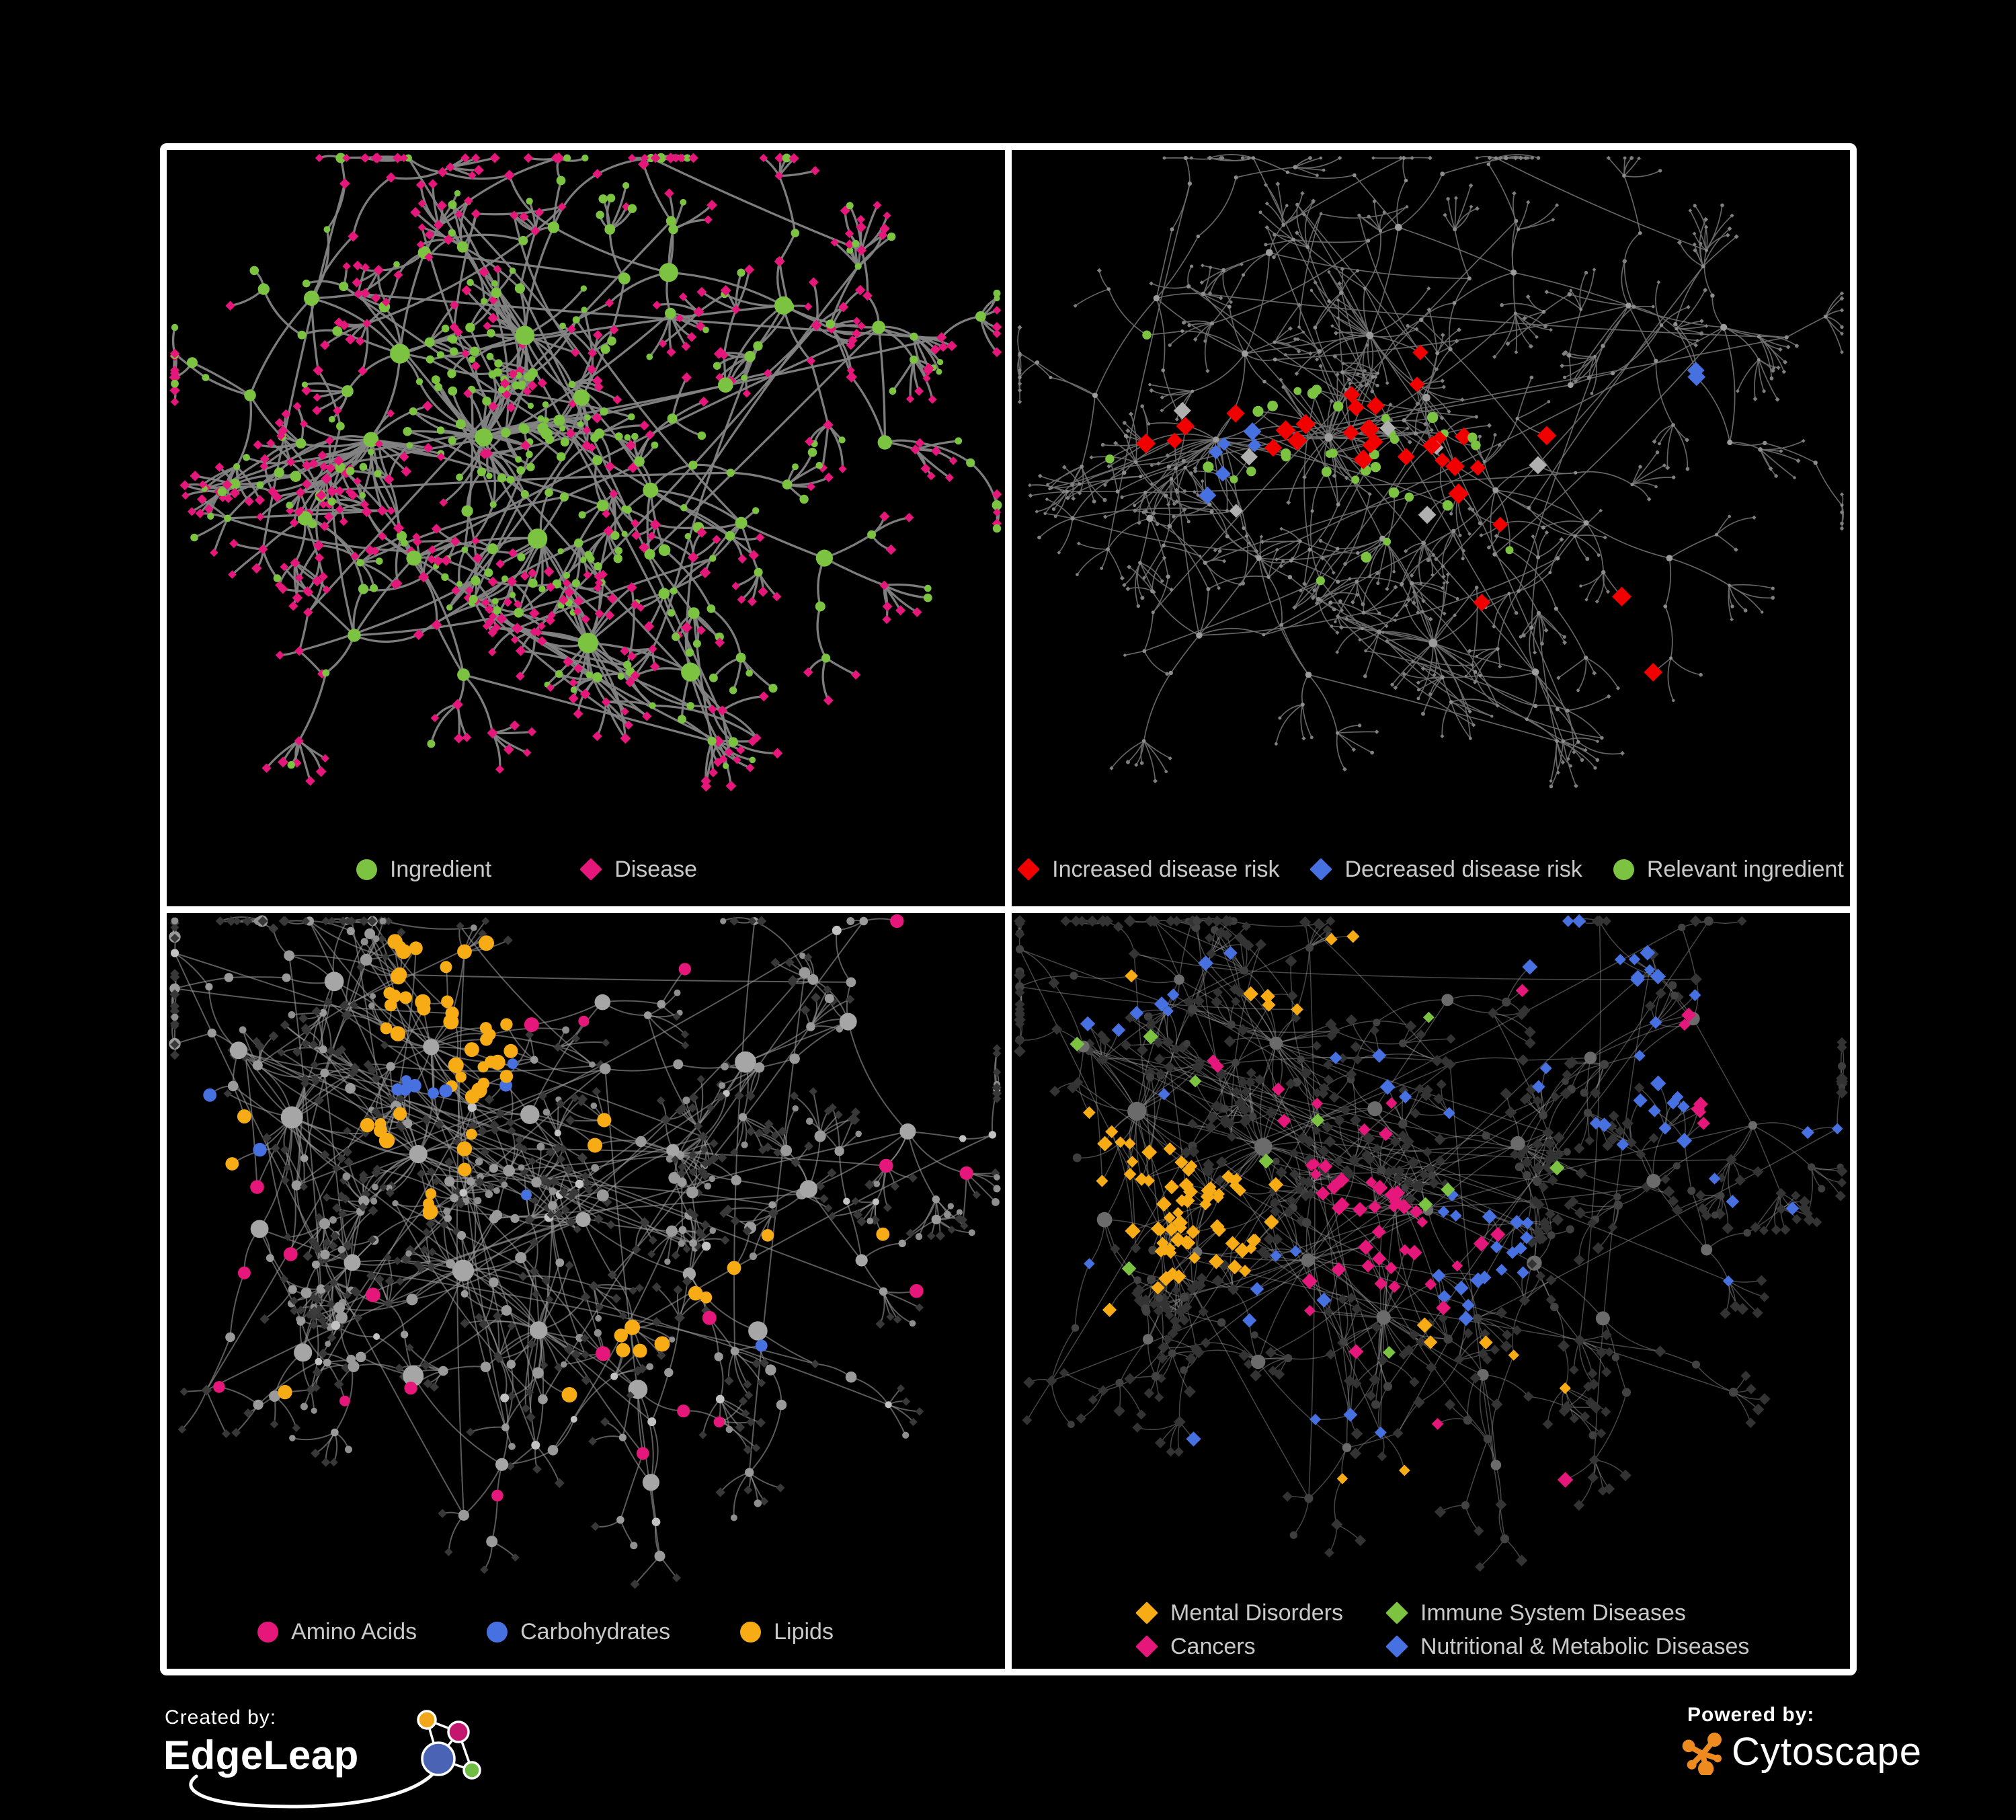  I want to click on legend-item-immune-system-diseases: Immune System Diseases, so click(1567, 1613).